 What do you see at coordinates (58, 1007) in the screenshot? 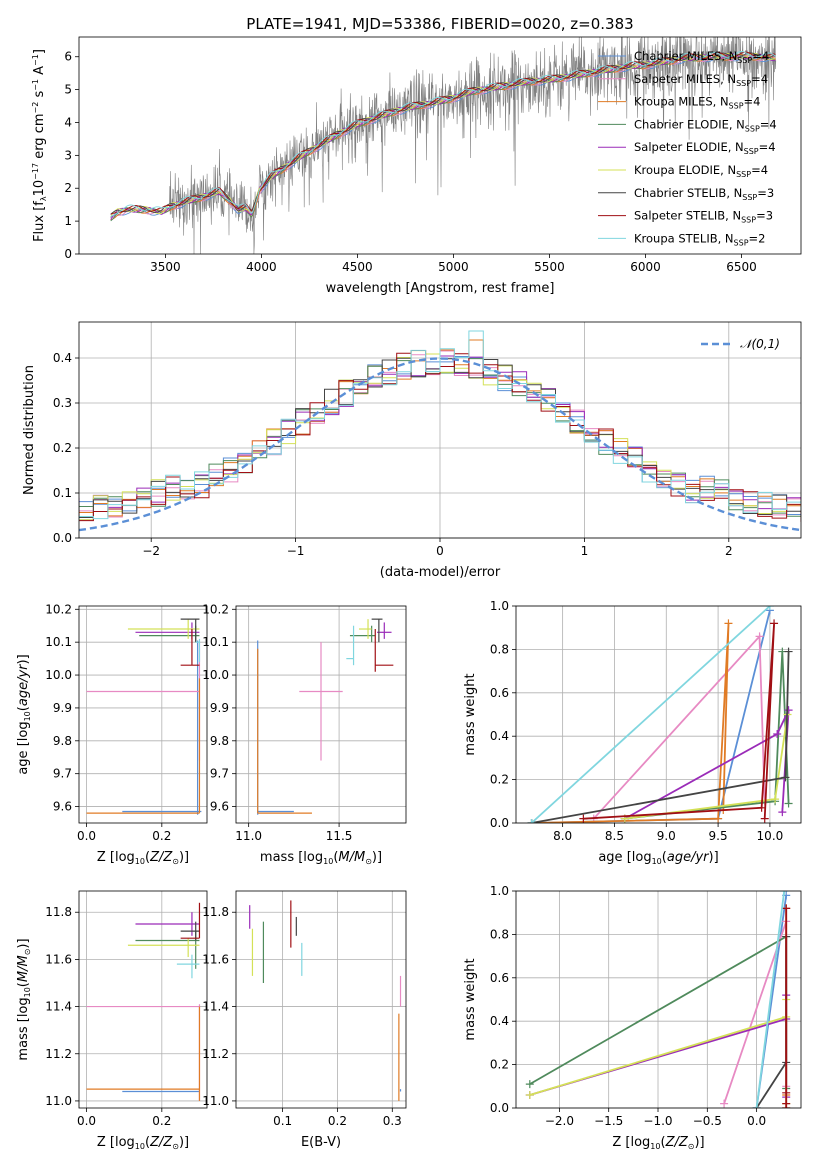
I see `y-tick-label: 11.4` at bounding box center [58, 1007].